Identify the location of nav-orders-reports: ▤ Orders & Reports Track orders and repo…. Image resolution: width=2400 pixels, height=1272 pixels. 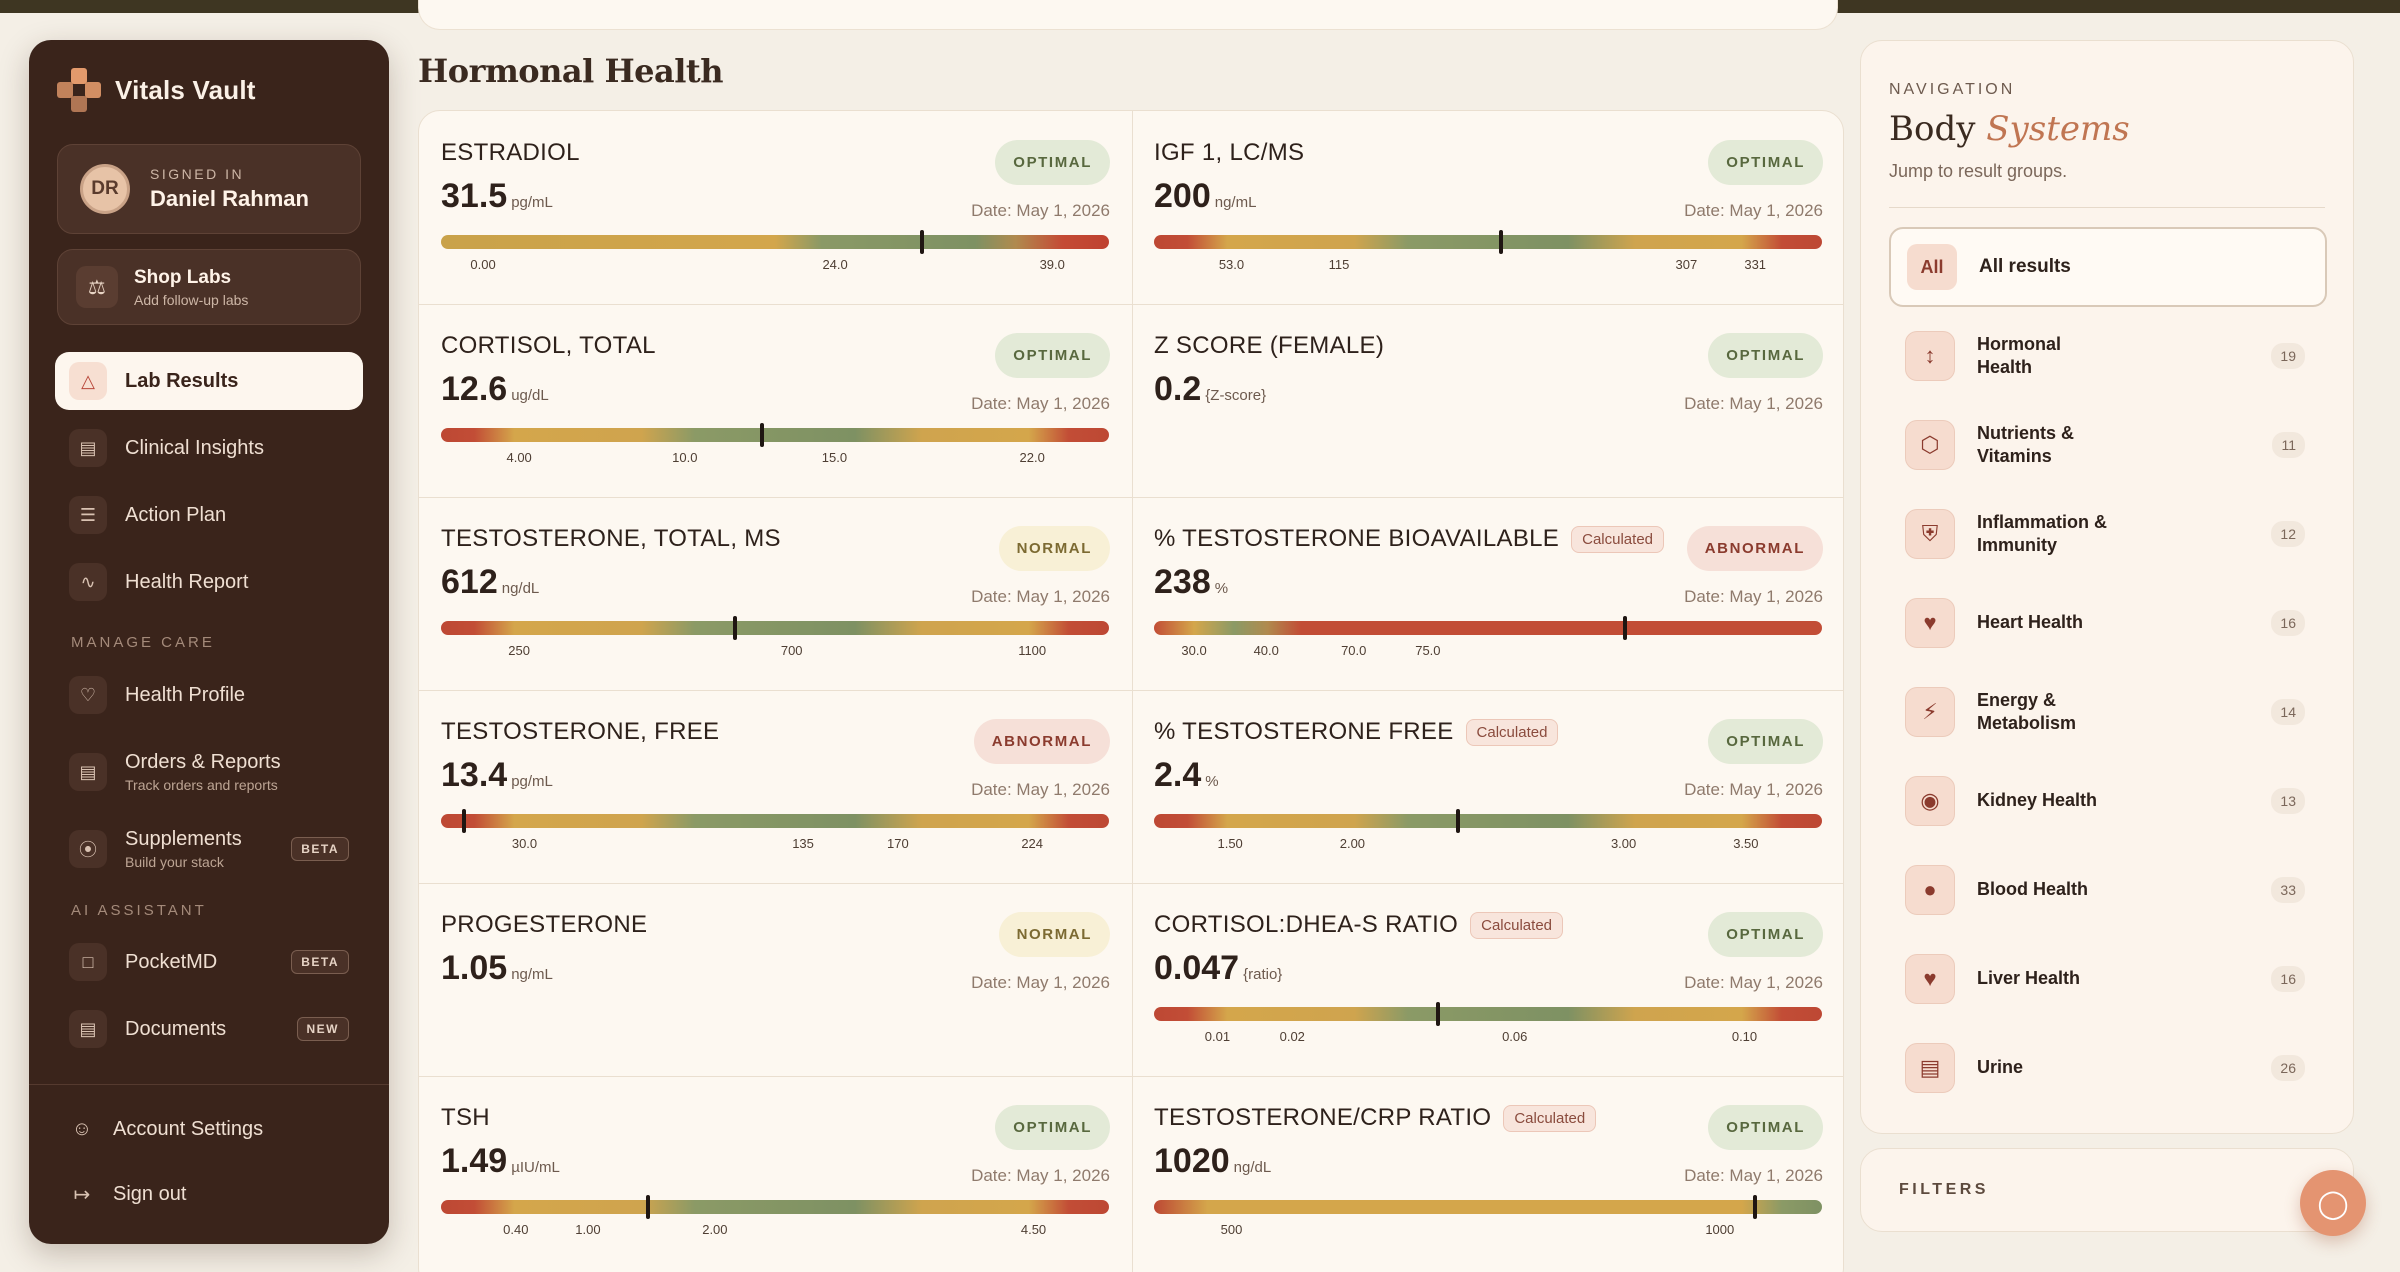
(209, 772).